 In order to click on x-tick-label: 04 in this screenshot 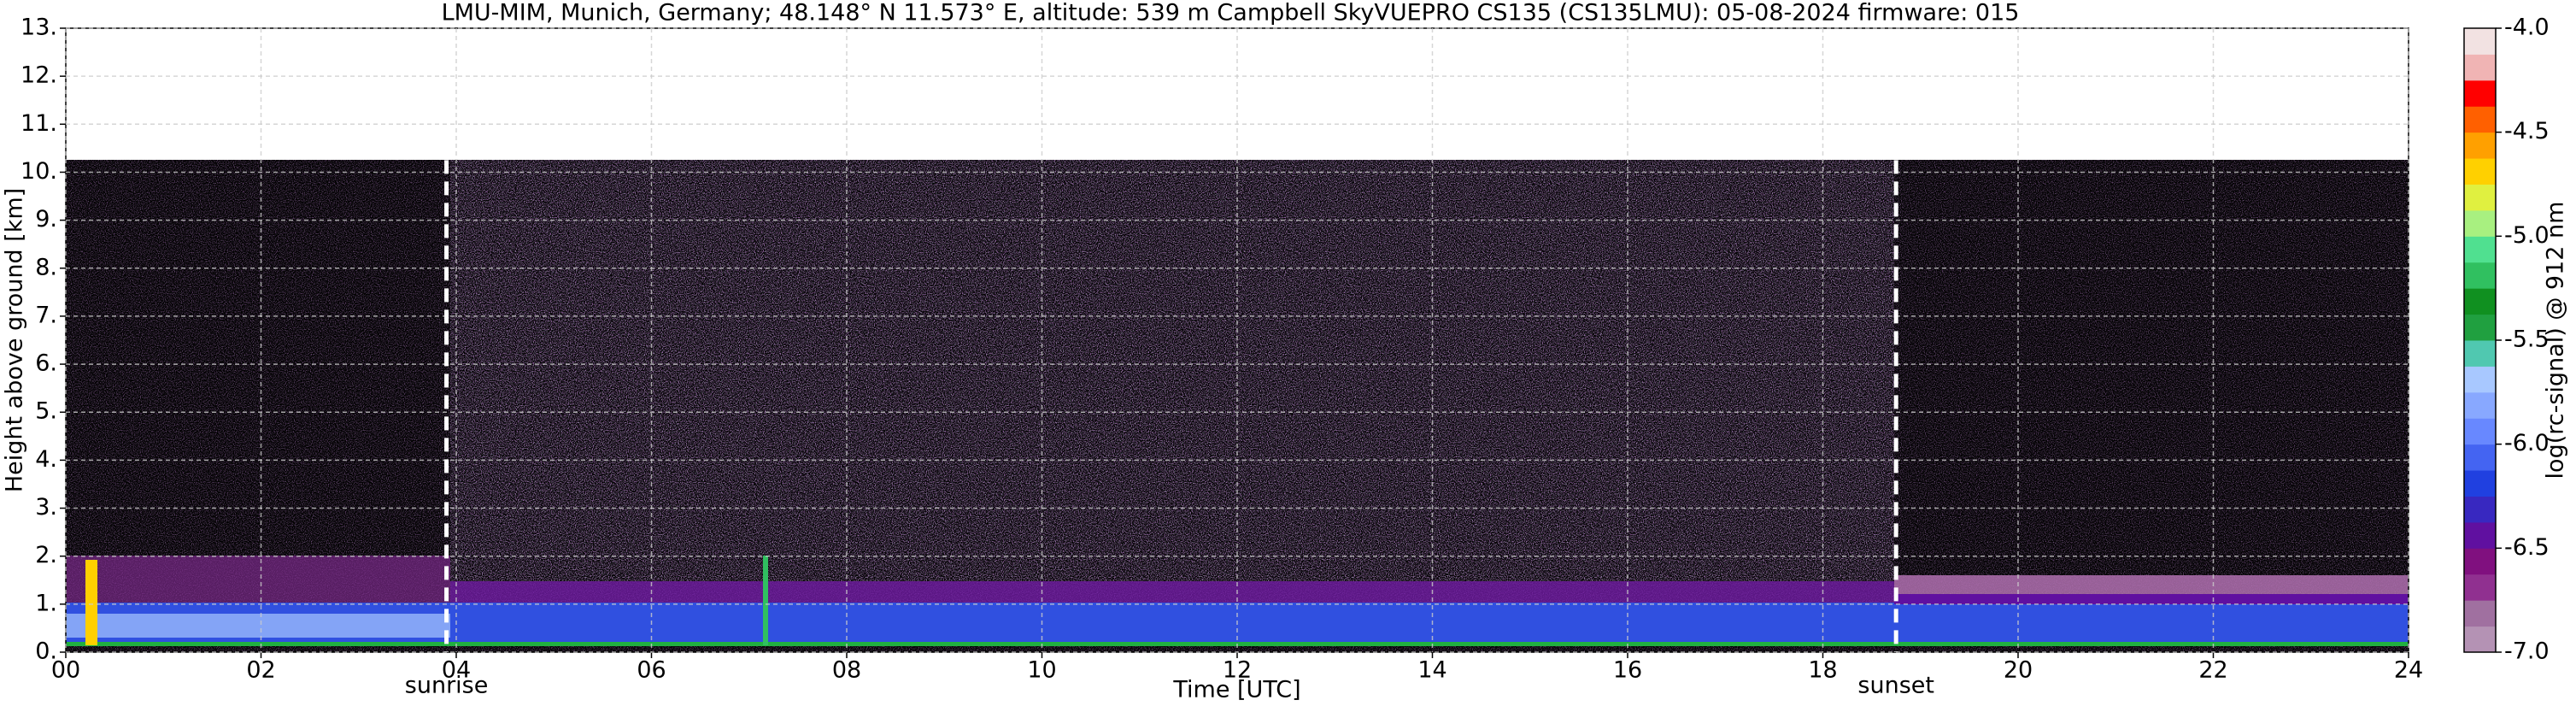, I will do `click(456, 670)`.